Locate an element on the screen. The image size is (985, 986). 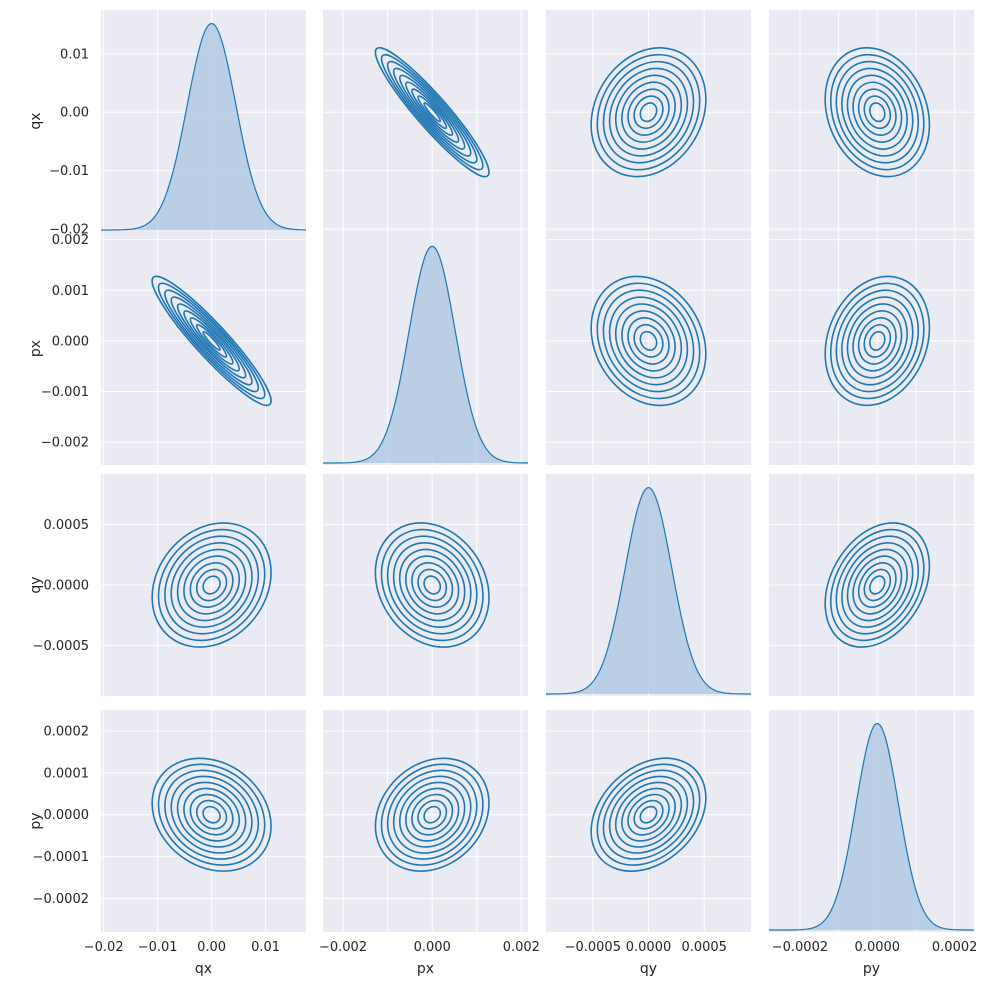
y-tick-label-px: 0.002 is located at coordinates (70, 240).